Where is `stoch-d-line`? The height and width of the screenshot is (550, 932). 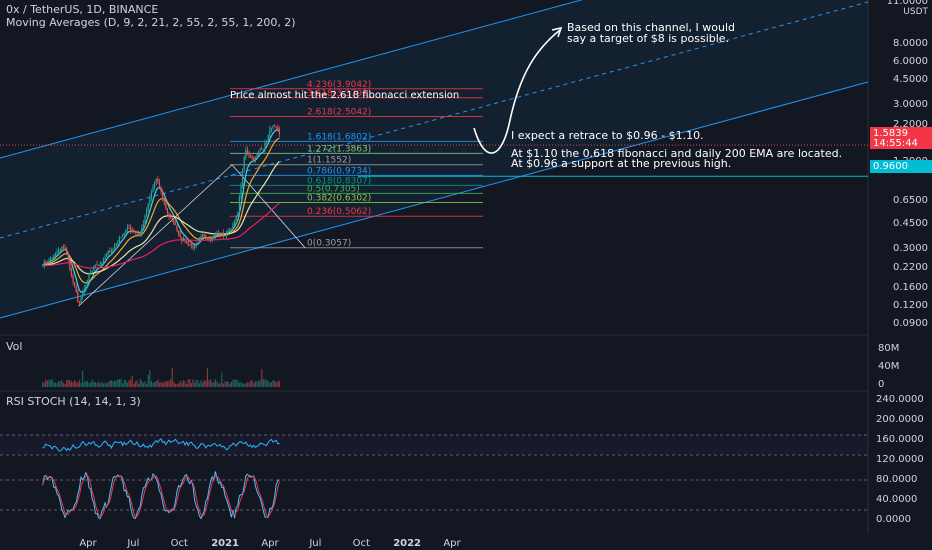
stoch-d-line is located at coordinates (161, 496).